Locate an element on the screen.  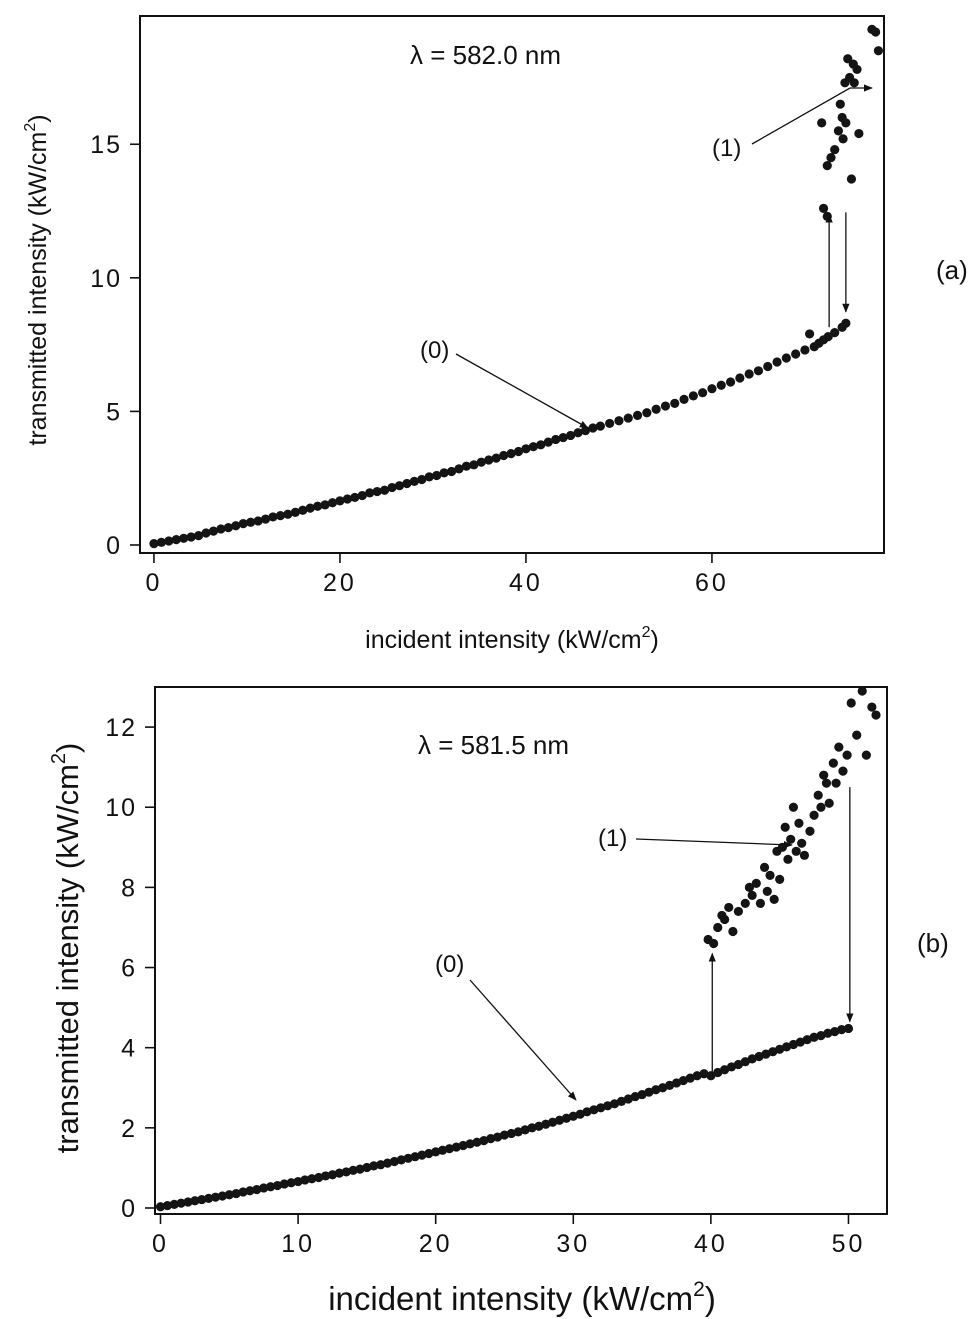
wavelength-label-b: λ = 581.5 nm is located at coordinates (493, 745).